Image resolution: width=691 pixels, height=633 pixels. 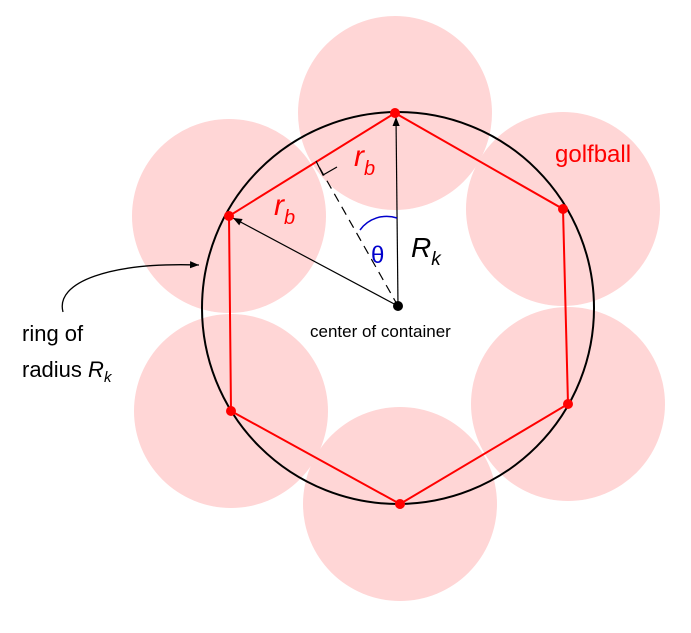 I want to click on radius-arrow-top, so click(x=396, y=211).